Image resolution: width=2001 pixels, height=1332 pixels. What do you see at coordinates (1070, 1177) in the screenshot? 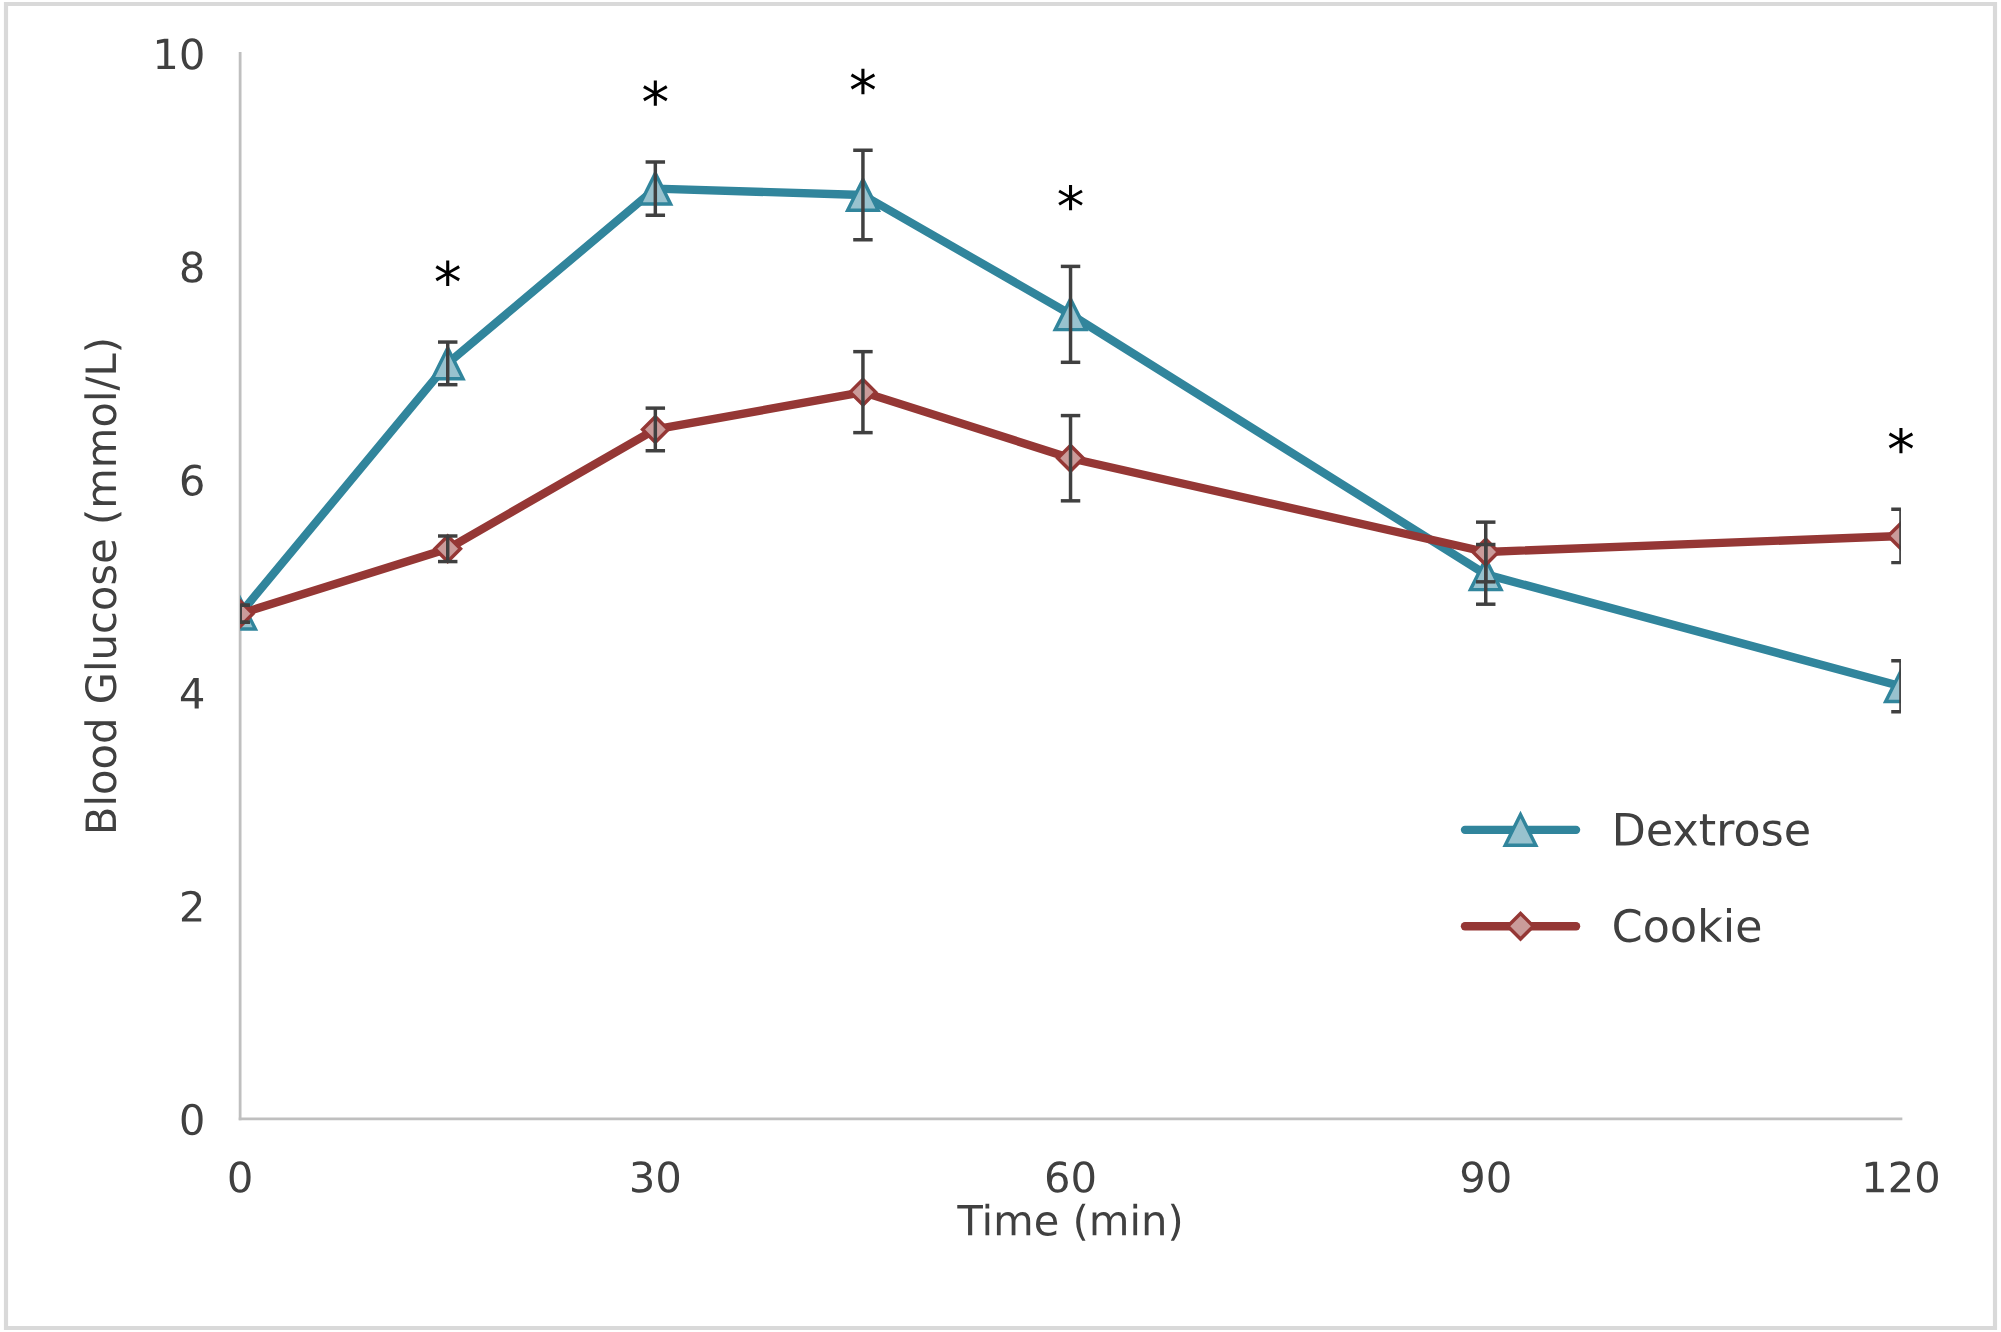
I see `x-tick-label: 60` at bounding box center [1070, 1177].